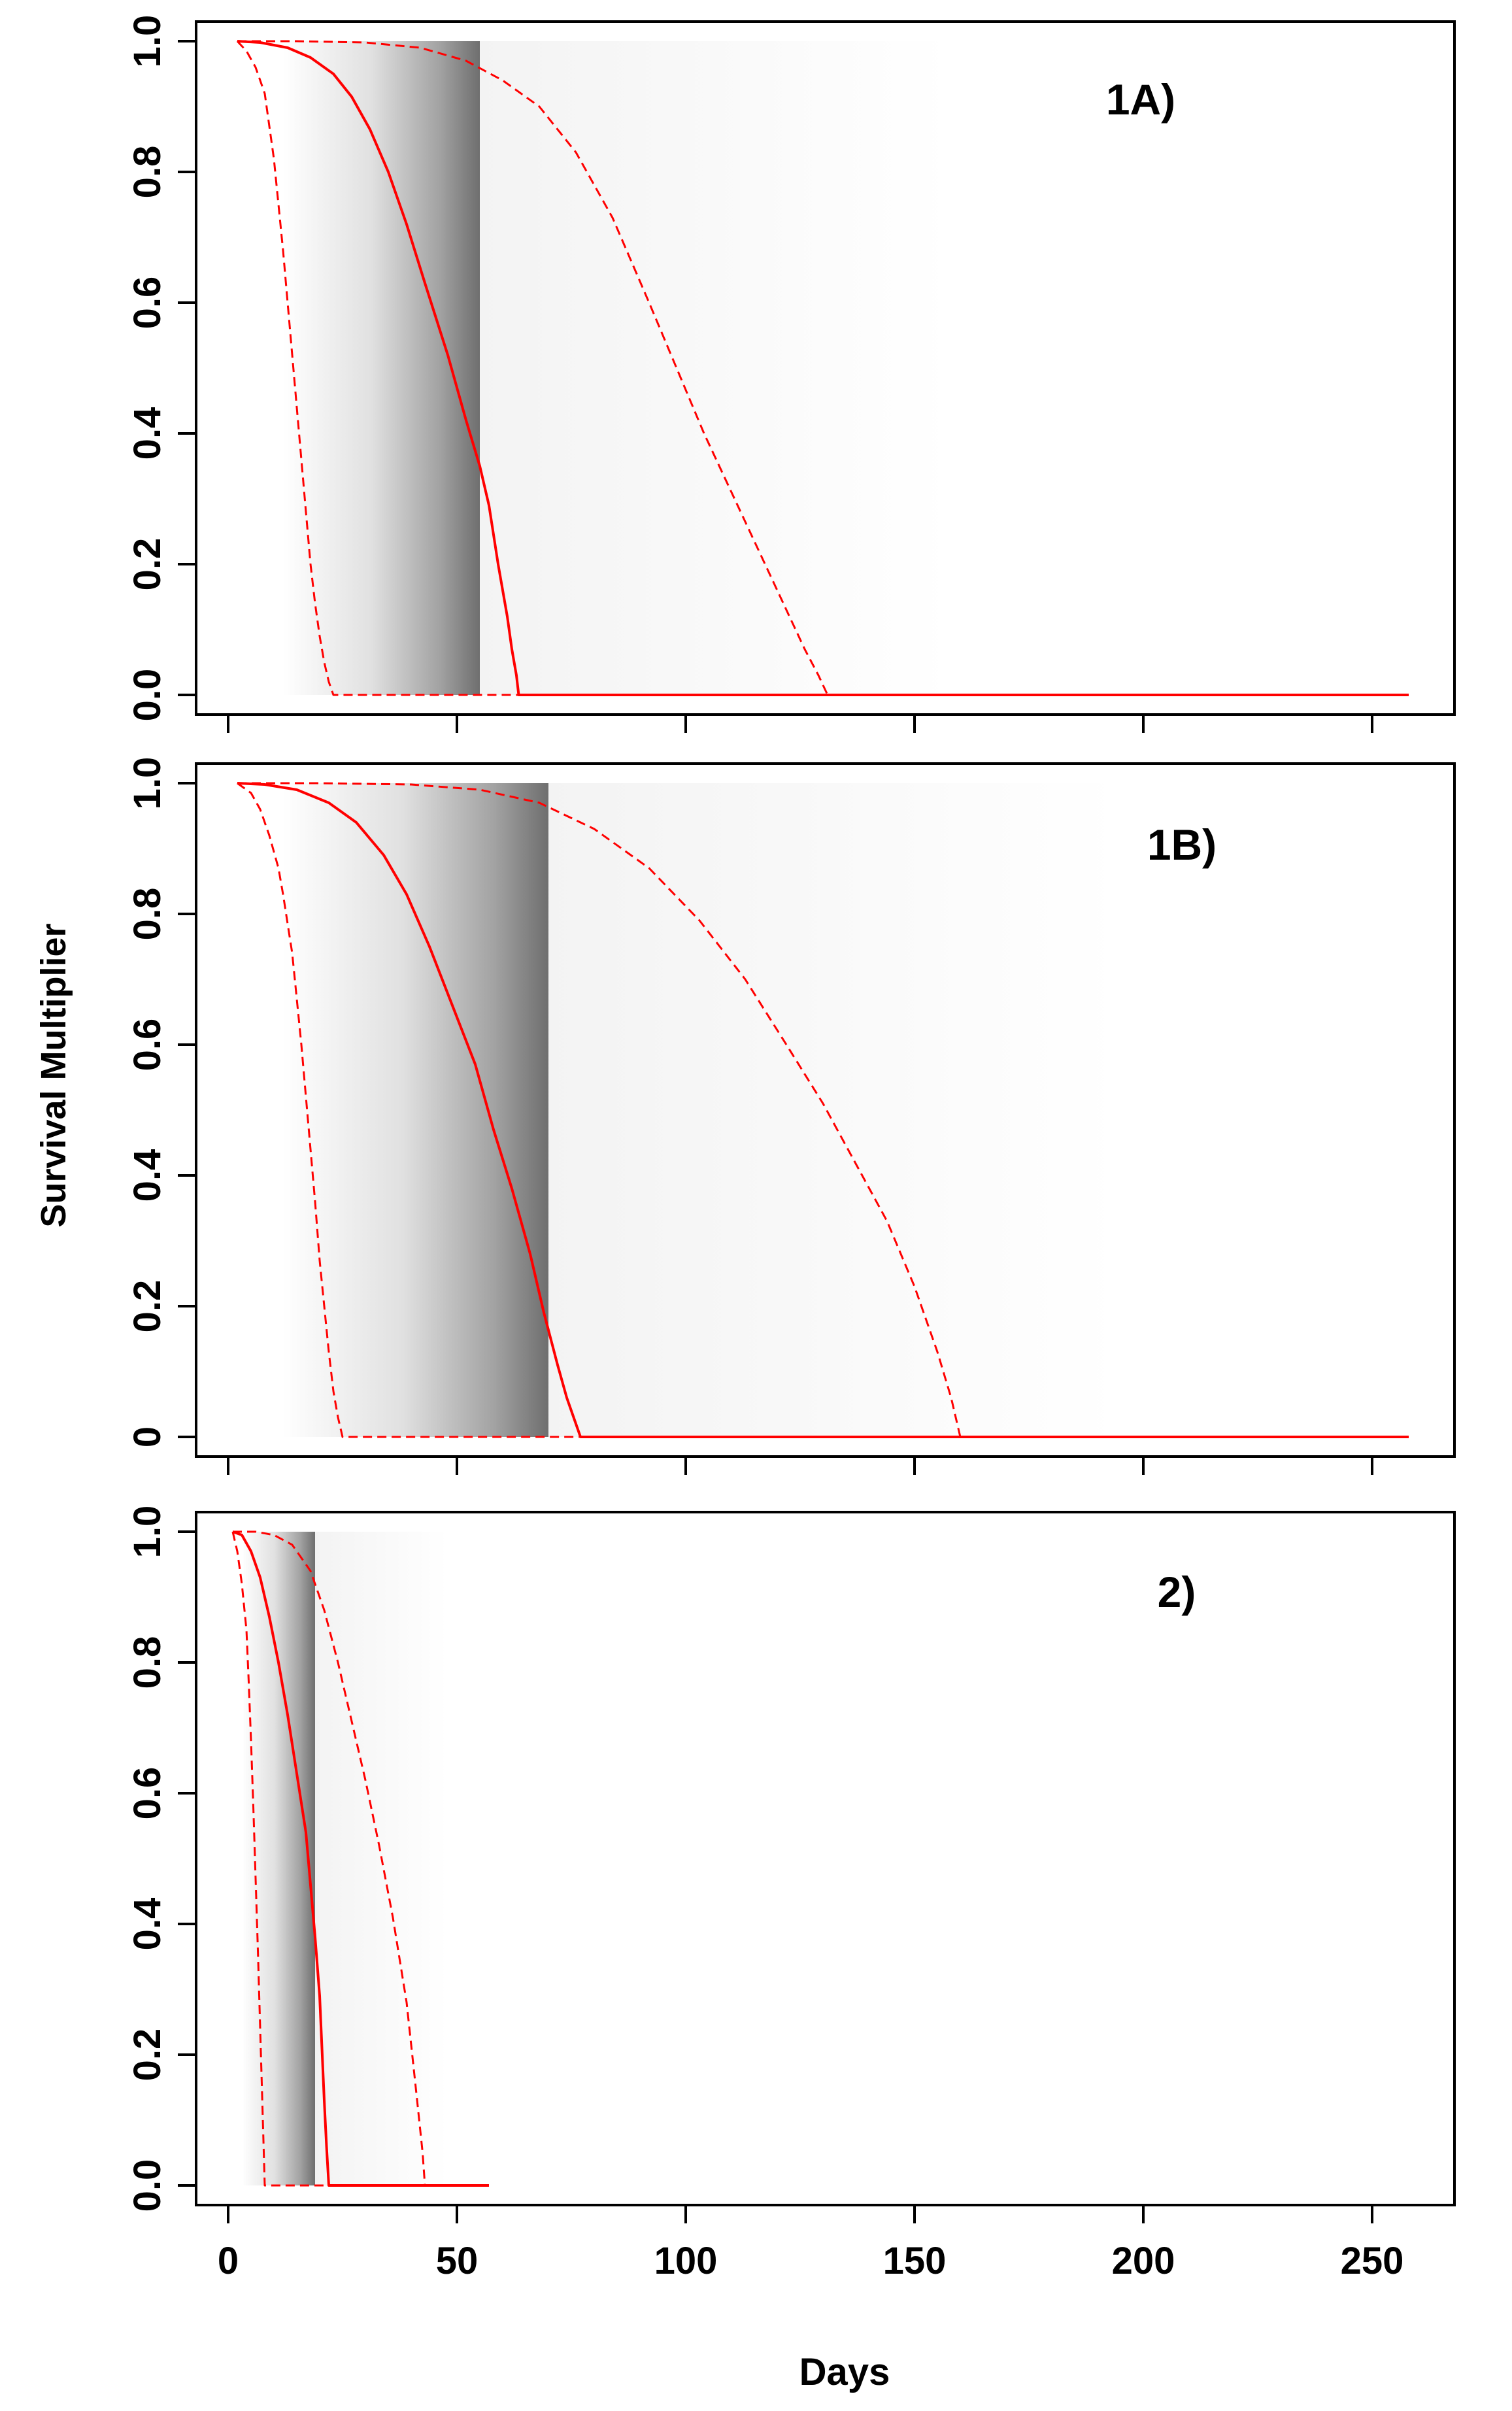 The image size is (1512, 2411). I want to click on panel-label: 1B), so click(1182, 844).